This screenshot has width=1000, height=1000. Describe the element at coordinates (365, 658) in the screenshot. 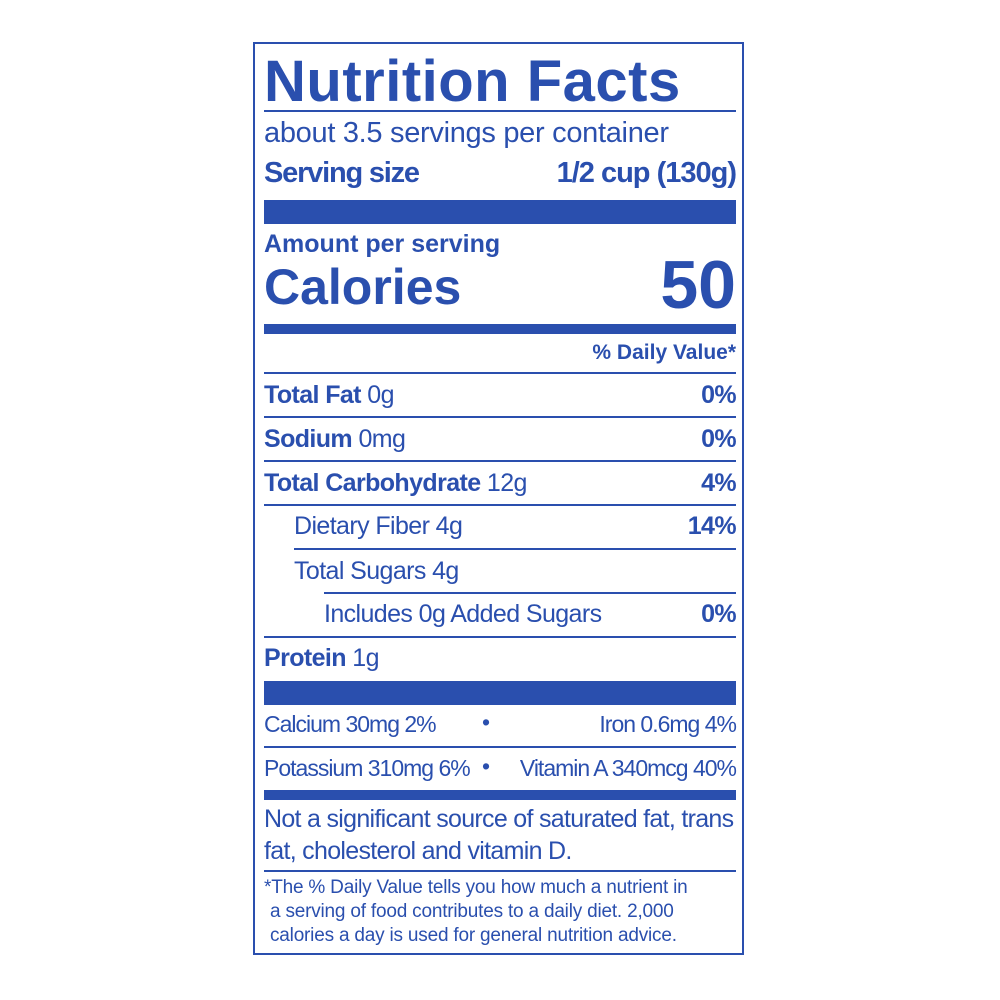

I see `nutrient-amount: 1g` at that location.